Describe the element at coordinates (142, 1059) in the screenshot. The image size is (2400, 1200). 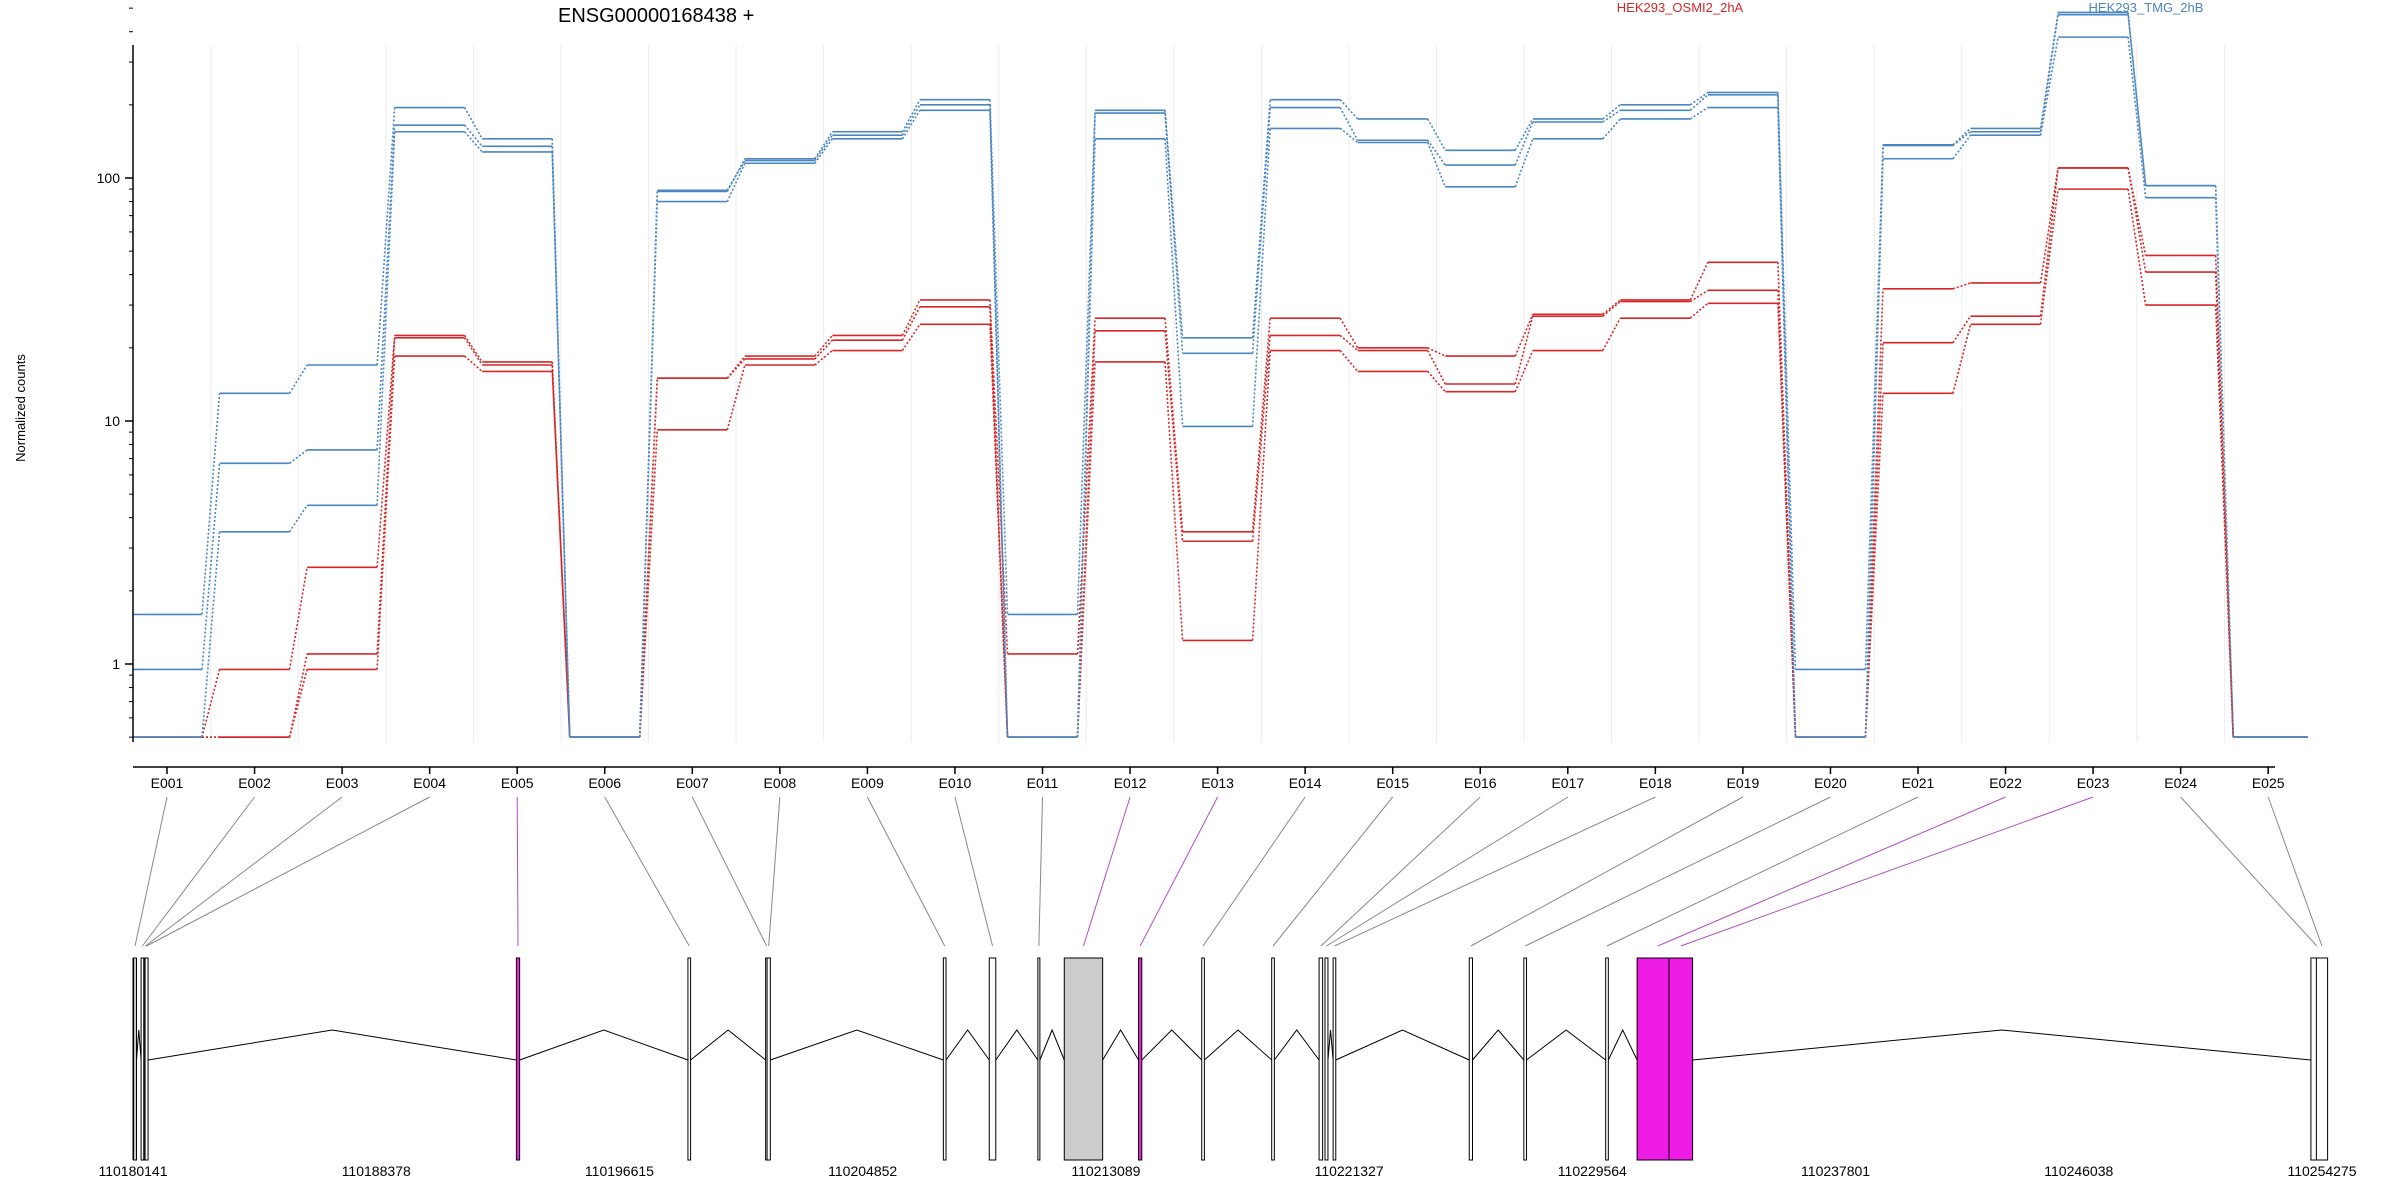
I see `exon-box-e002` at that location.